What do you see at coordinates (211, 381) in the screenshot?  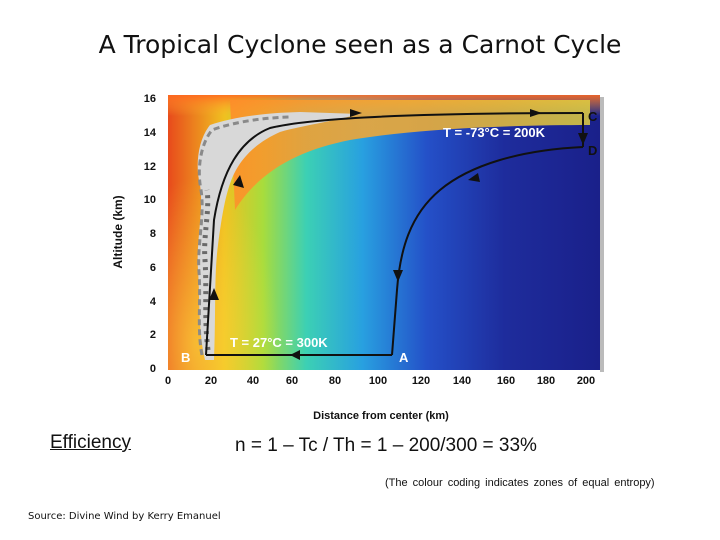 I see `x-tick-label: 20` at bounding box center [211, 381].